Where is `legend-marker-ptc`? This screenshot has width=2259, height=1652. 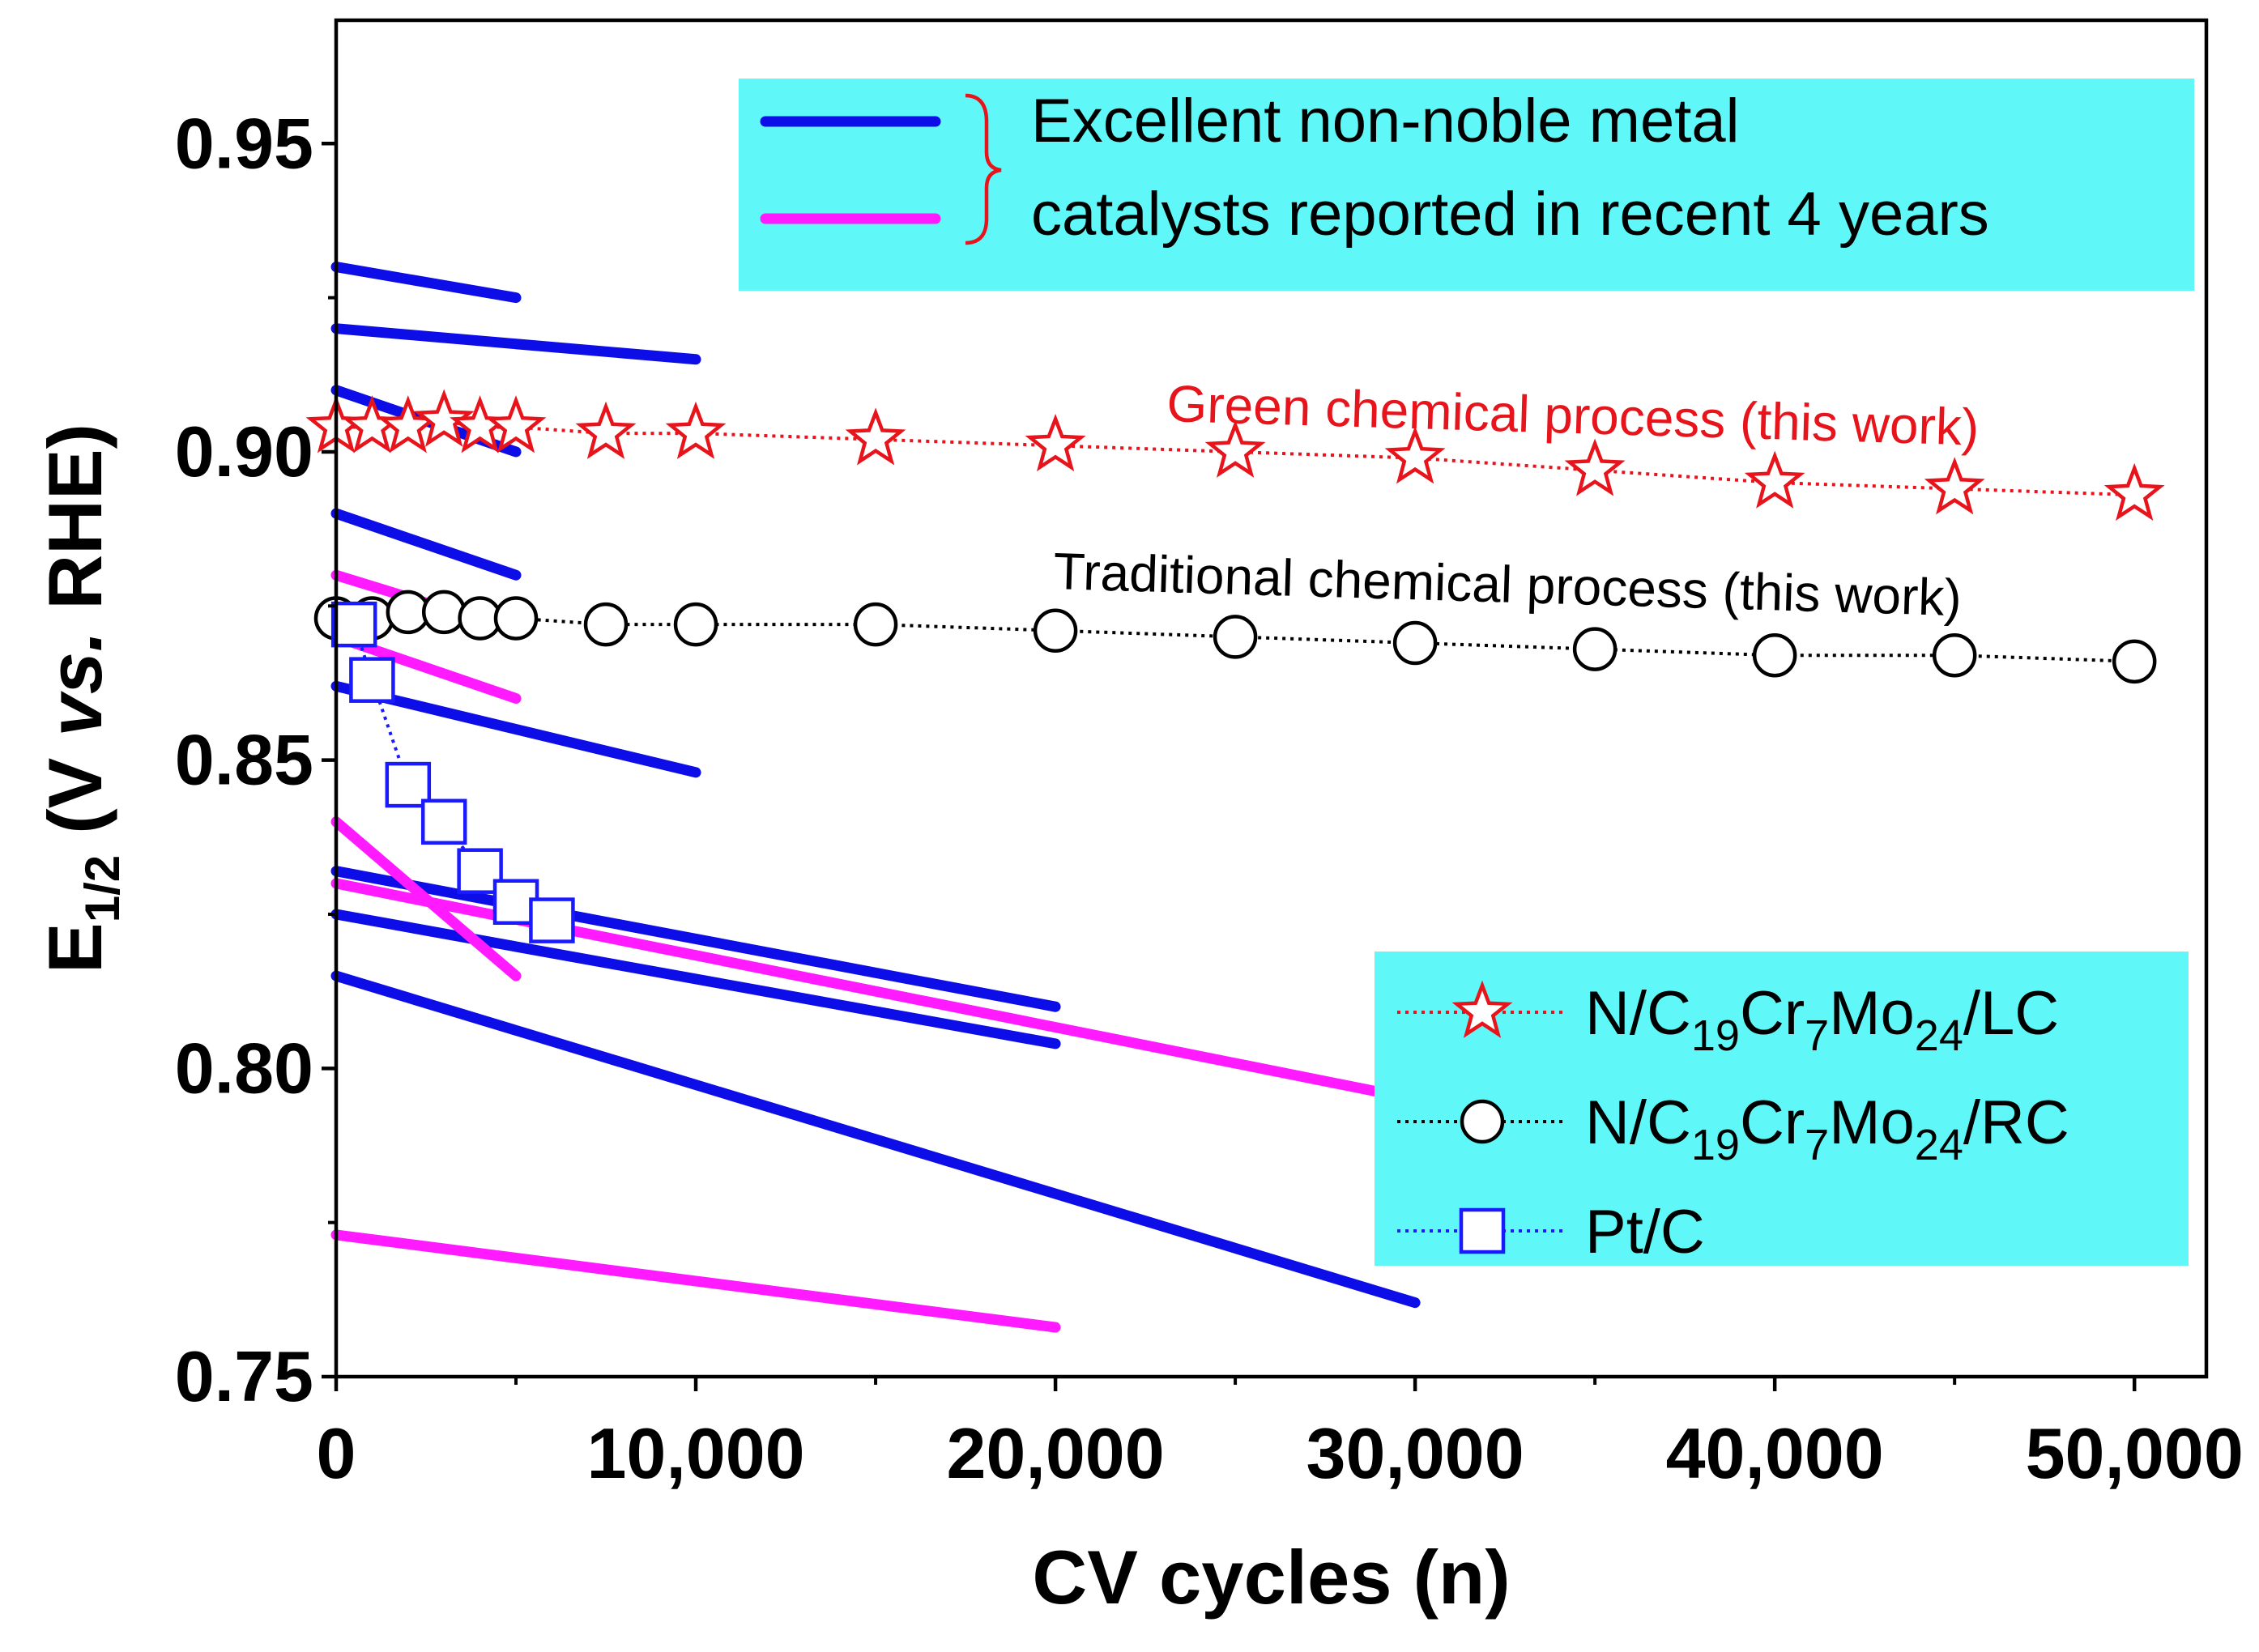 legend-marker-ptc is located at coordinates (1482, 1230).